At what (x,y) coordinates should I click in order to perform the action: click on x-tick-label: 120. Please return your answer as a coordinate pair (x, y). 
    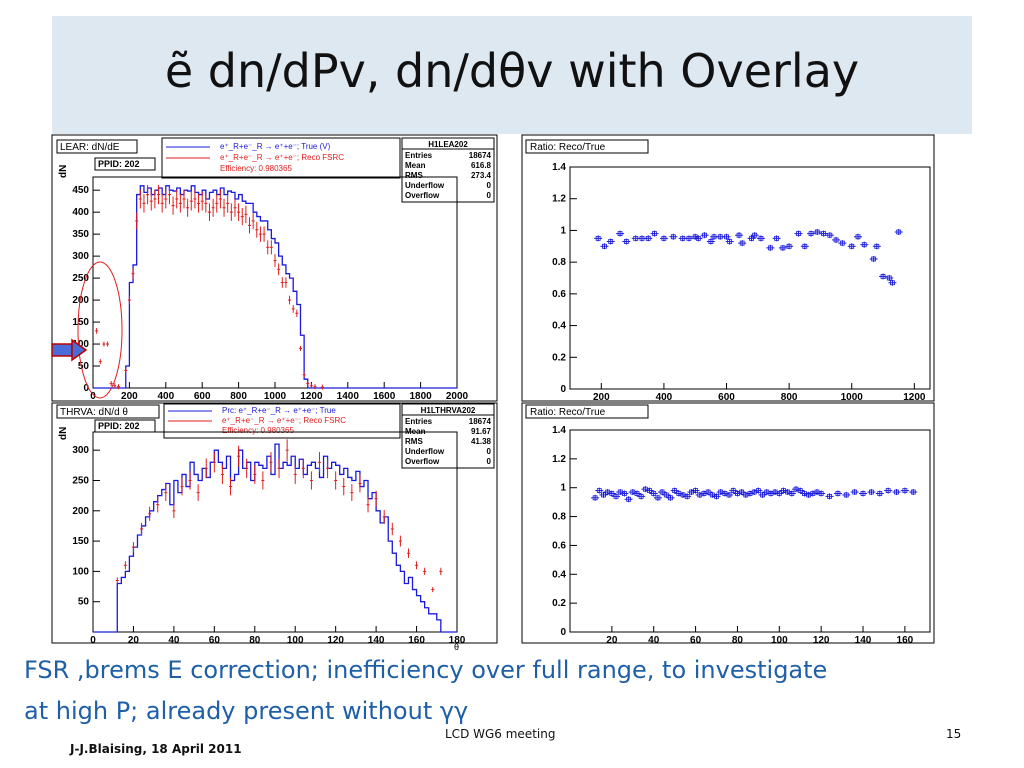
    Looking at the image, I should click on (821, 640).